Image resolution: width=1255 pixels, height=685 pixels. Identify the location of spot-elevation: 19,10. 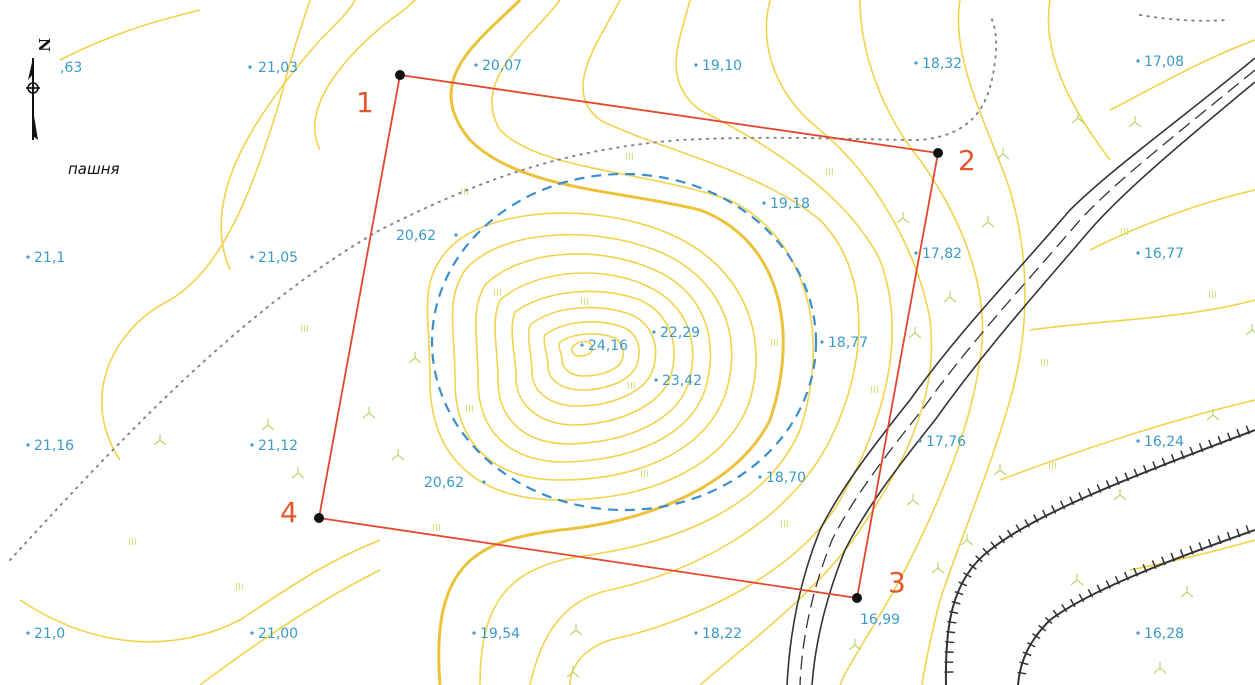
(722, 66).